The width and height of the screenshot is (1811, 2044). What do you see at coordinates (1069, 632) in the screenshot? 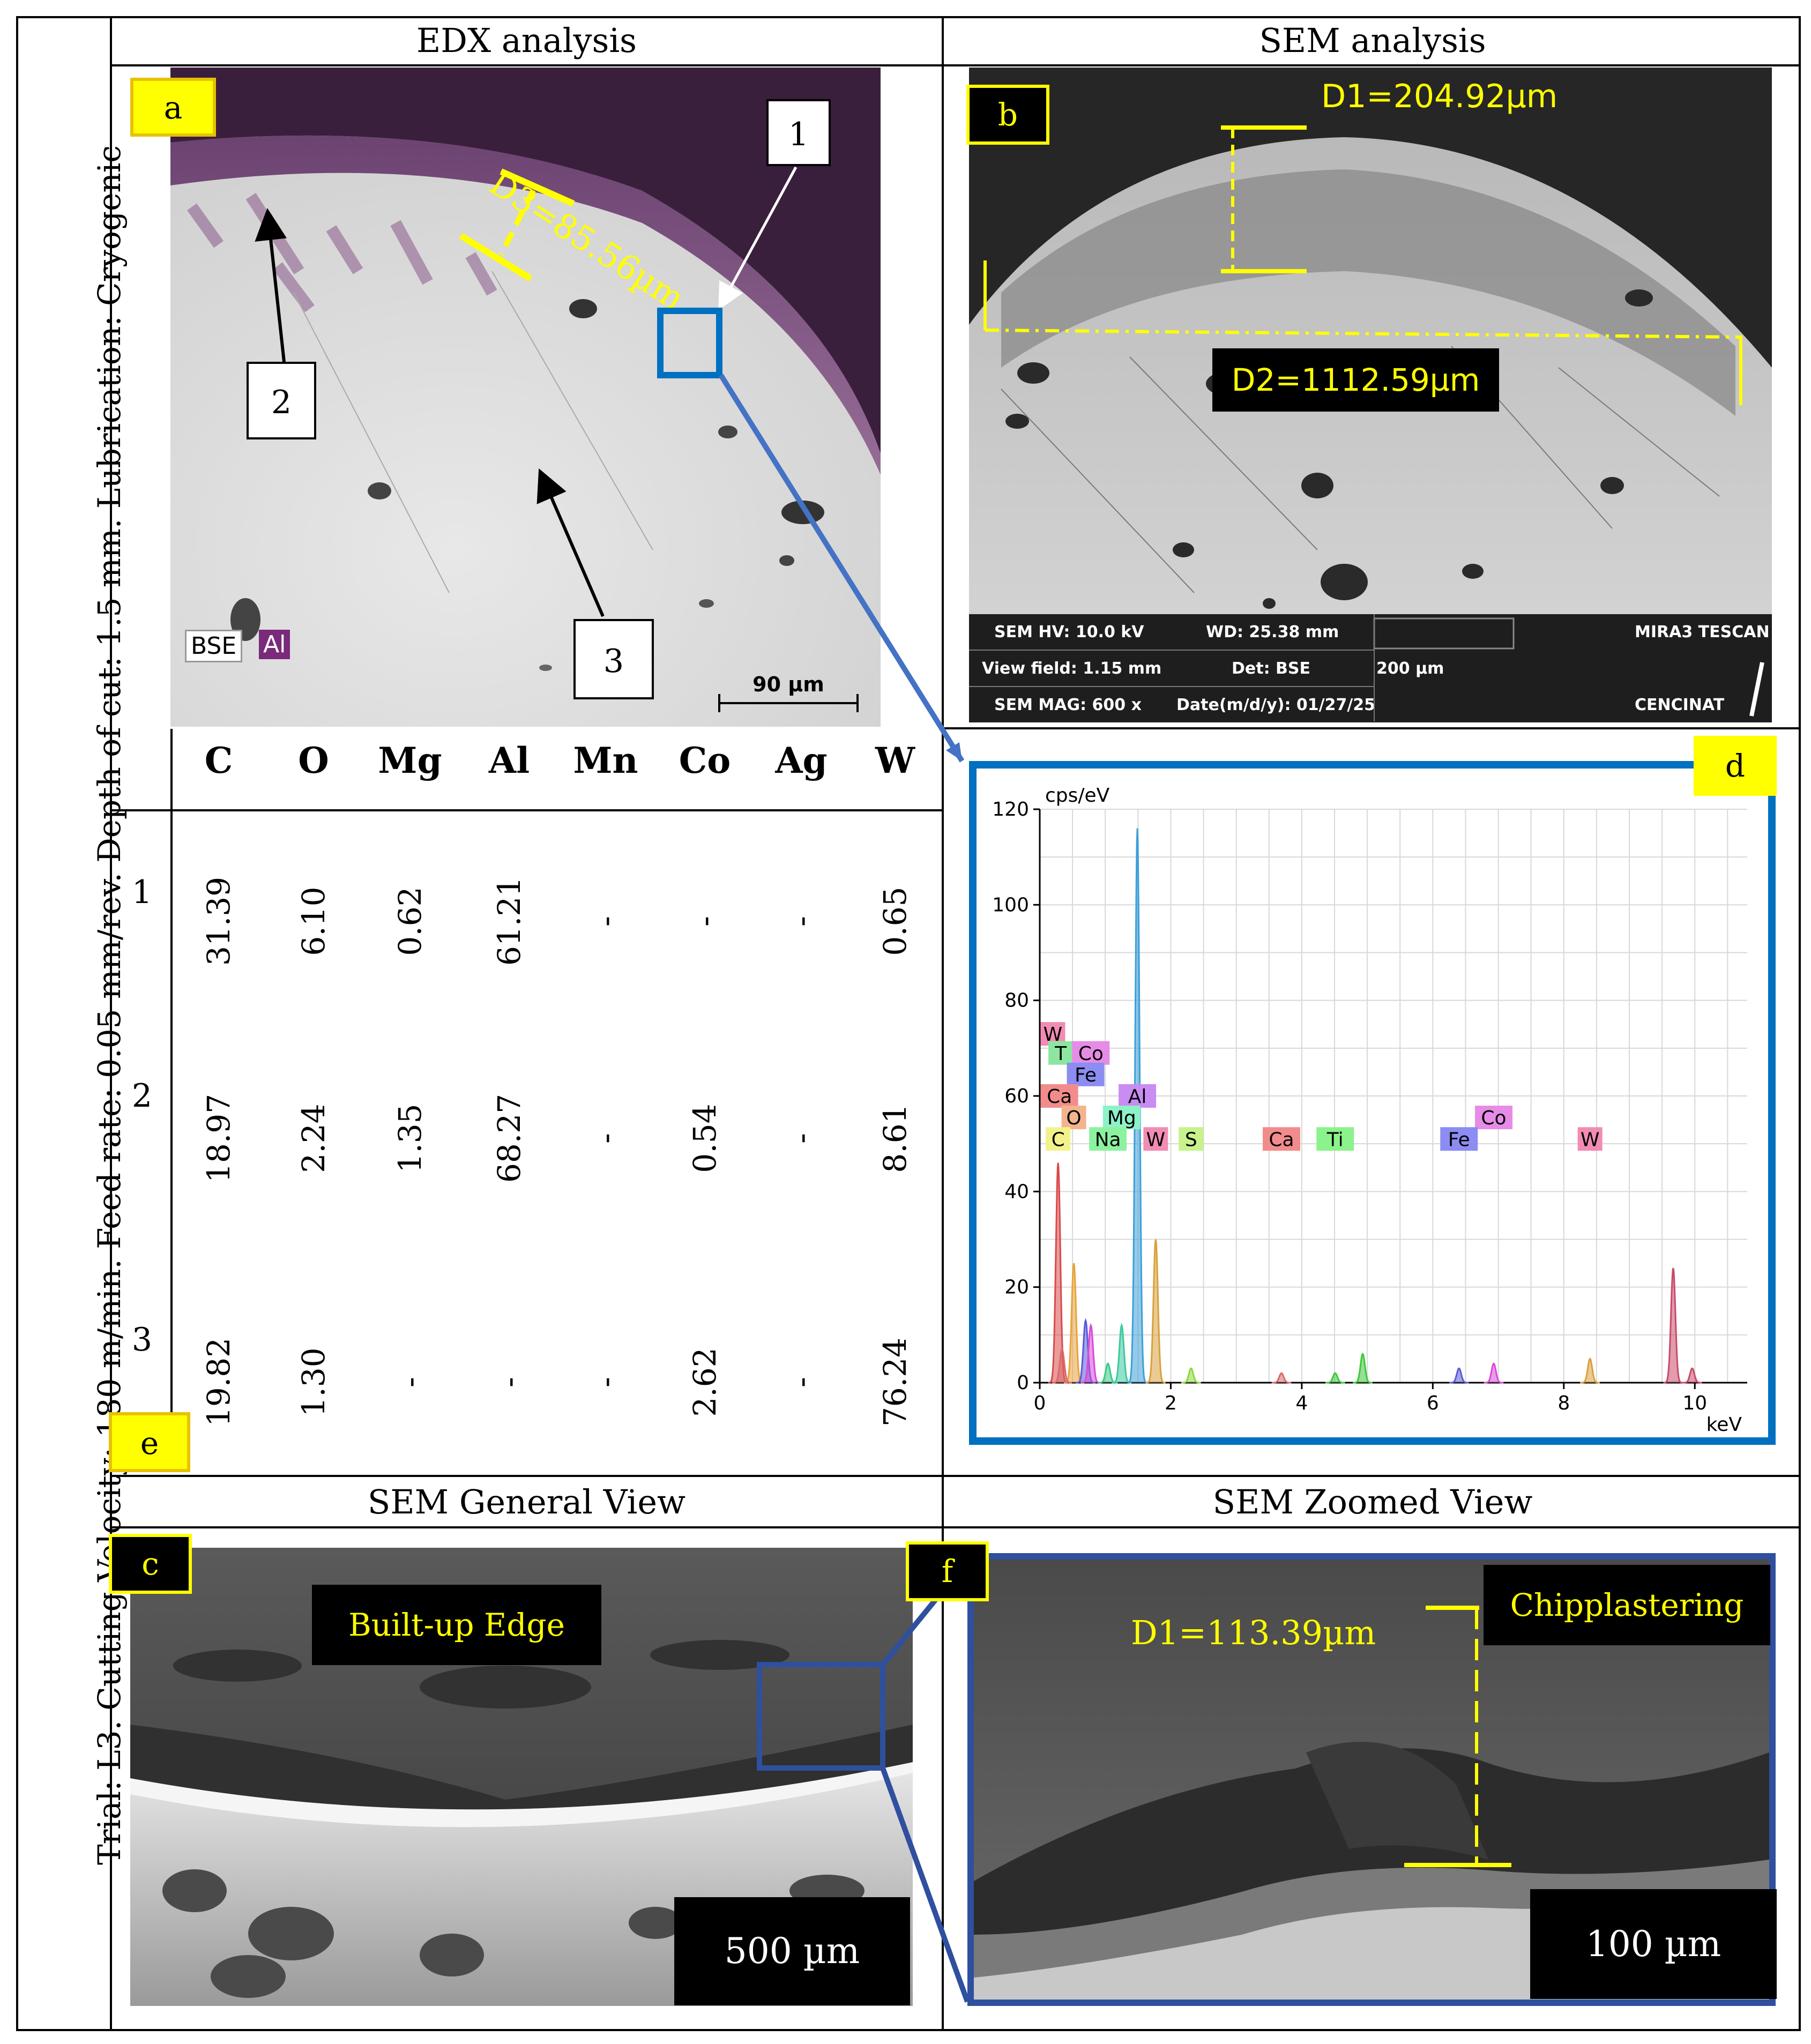
I see `sem-info-hv: SEM HV: 10.0 kV` at bounding box center [1069, 632].